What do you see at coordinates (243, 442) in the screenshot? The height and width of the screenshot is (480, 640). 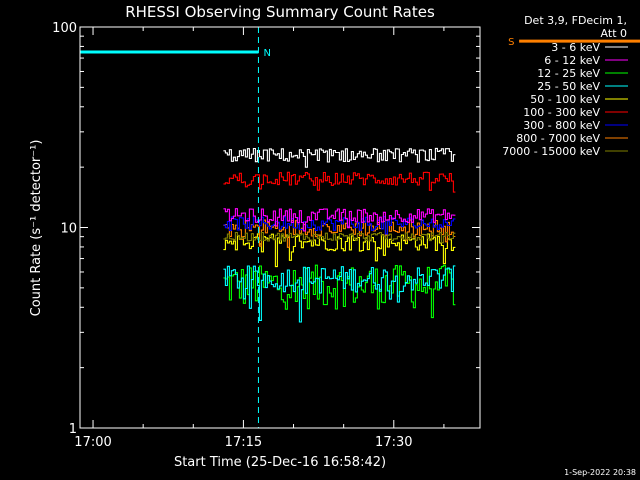 I see `x-tick-label: 17:15` at bounding box center [243, 442].